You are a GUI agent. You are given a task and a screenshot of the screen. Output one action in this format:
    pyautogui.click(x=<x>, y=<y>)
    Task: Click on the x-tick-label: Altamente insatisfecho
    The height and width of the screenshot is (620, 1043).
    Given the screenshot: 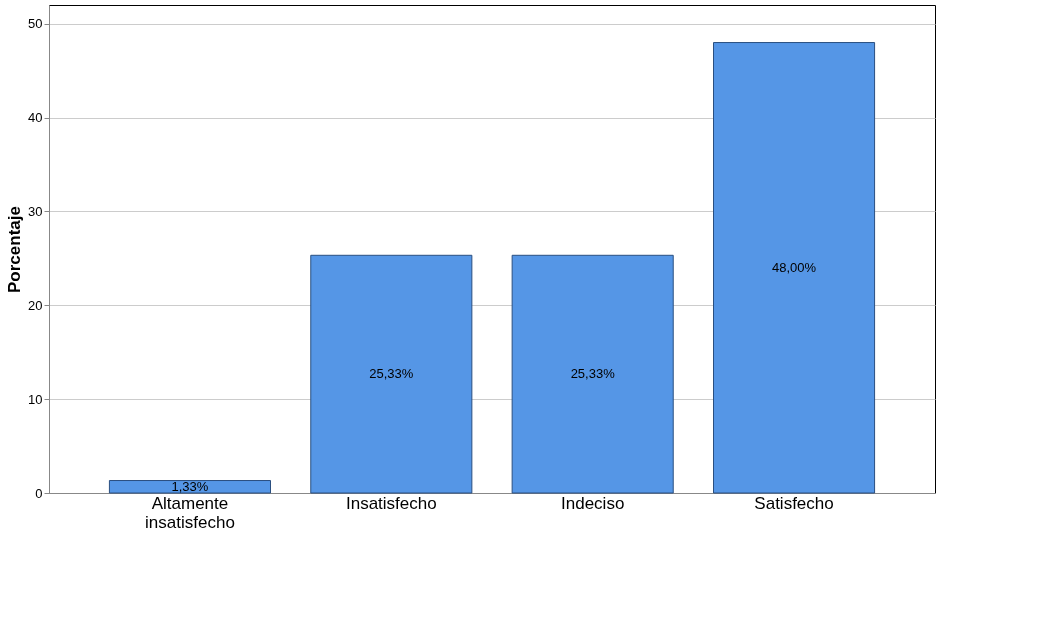 What is the action you would take?
    pyautogui.click(x=190, y=512)
    